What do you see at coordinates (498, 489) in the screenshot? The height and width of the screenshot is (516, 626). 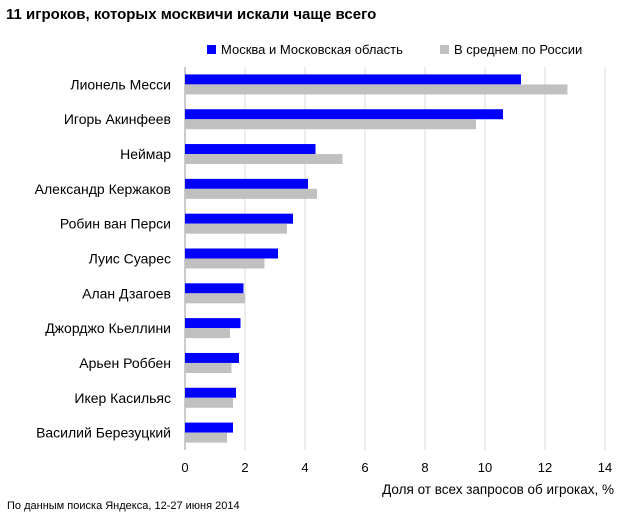 I see `x-axis-title: Доля от всех запросов об игроках, %` at bounding box center [498, 489].